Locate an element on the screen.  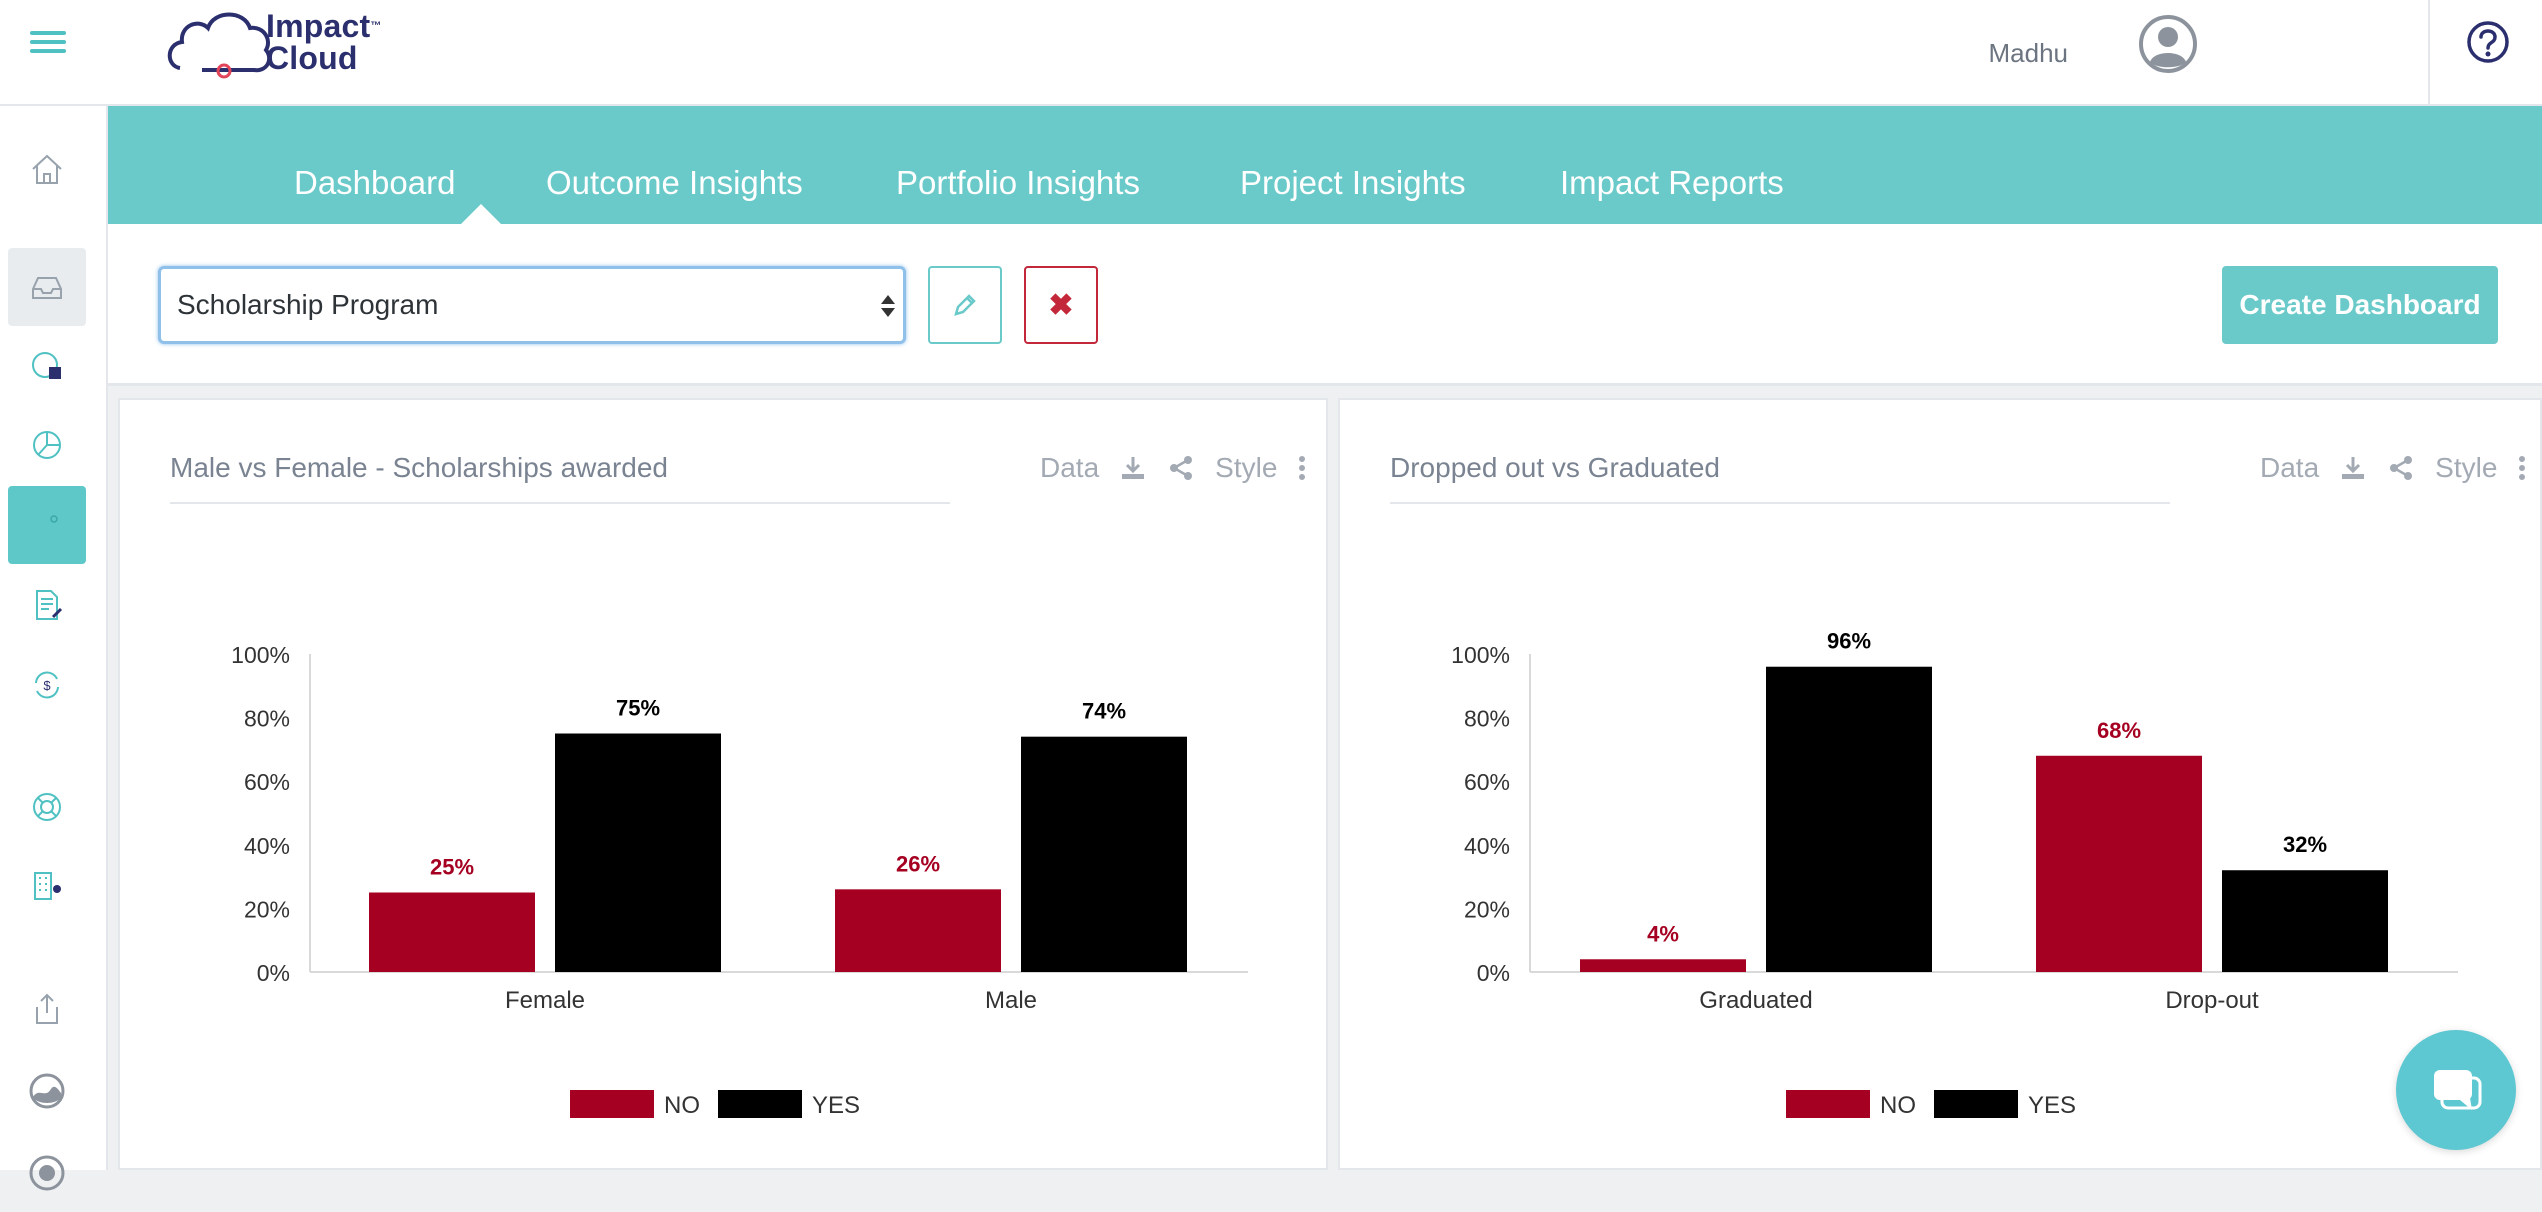
dashboard-select-value: Scholarship Program is located at coordinates (308, 304).